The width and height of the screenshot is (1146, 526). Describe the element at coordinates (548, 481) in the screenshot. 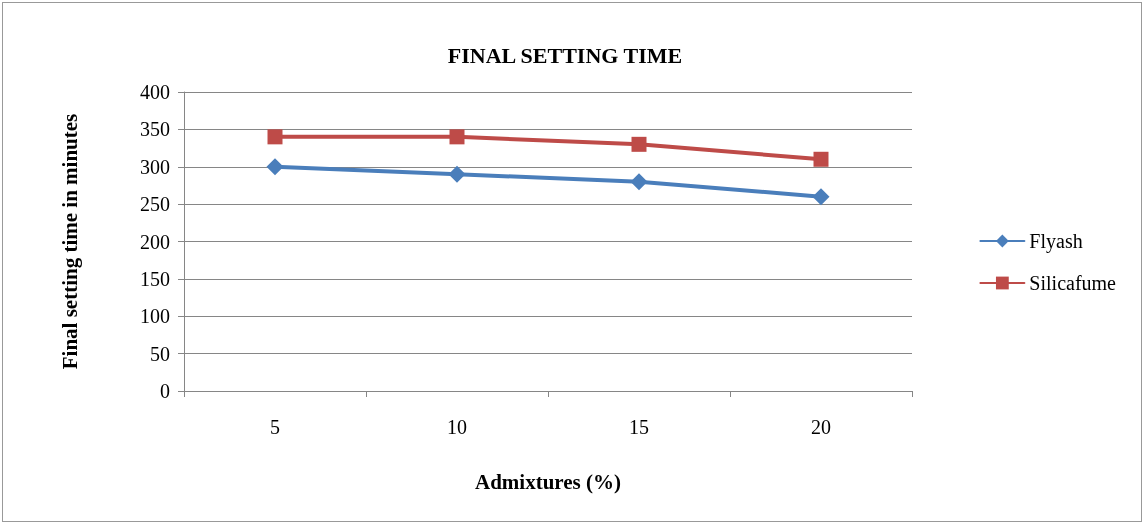

I see `x-axis-title: Admixtures (%)` at that location.